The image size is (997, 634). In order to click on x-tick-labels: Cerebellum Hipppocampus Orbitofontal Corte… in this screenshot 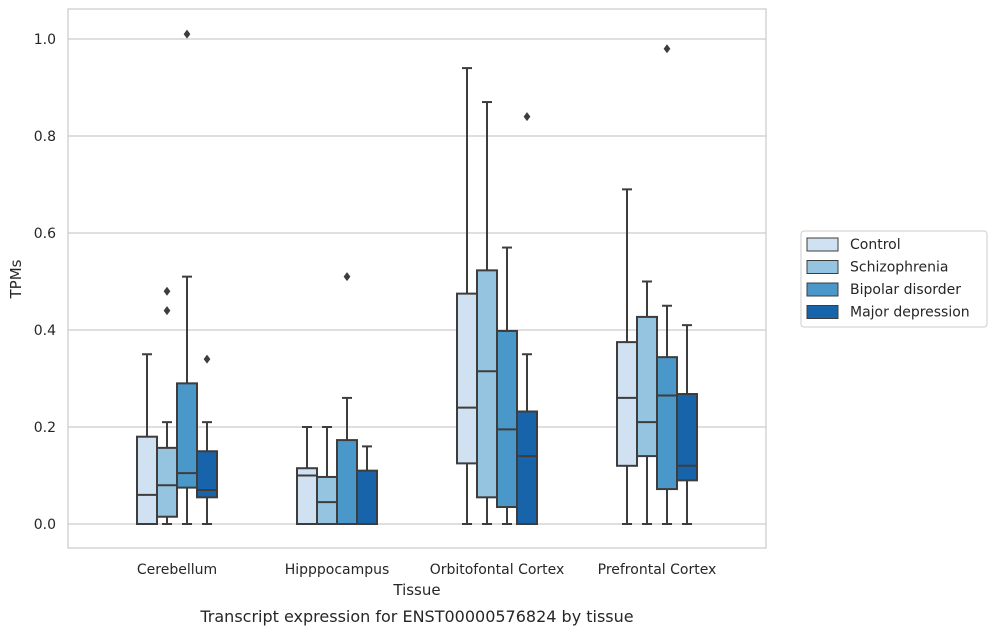, I will do `click(426, 570)`.